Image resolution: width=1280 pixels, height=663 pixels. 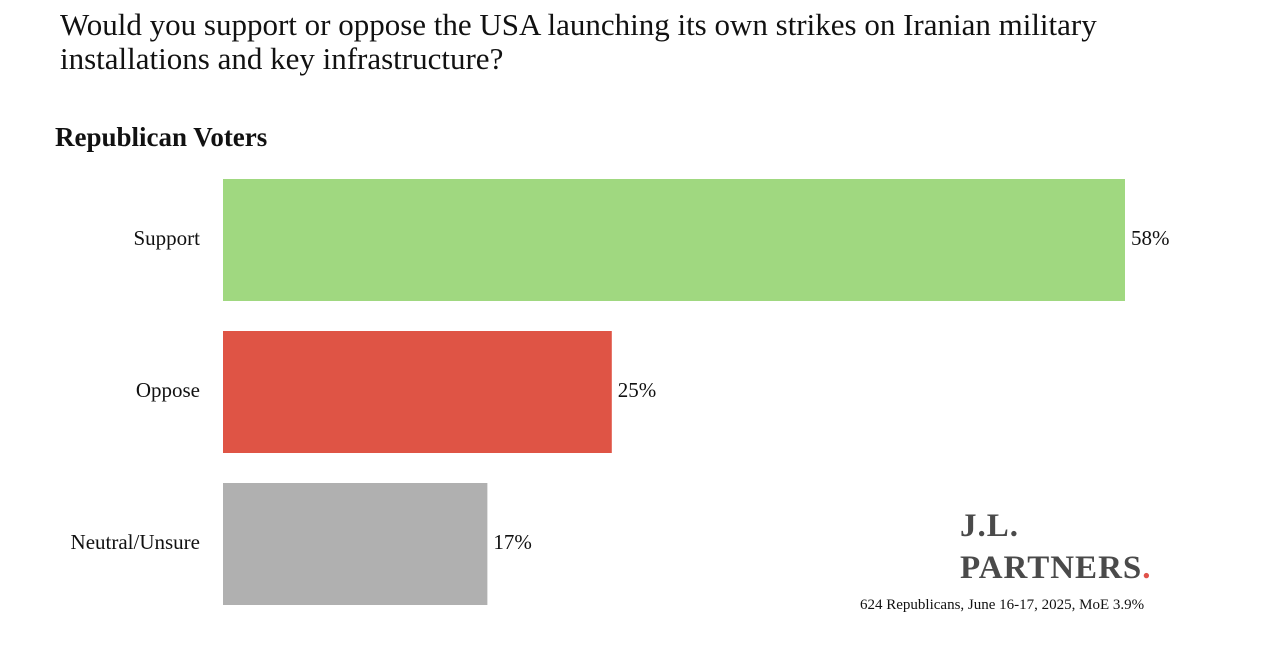 What do you see at coordinates (166, 238) in the screenshot?
I see `category-label-support: Support` at bounding box center [166, 238].